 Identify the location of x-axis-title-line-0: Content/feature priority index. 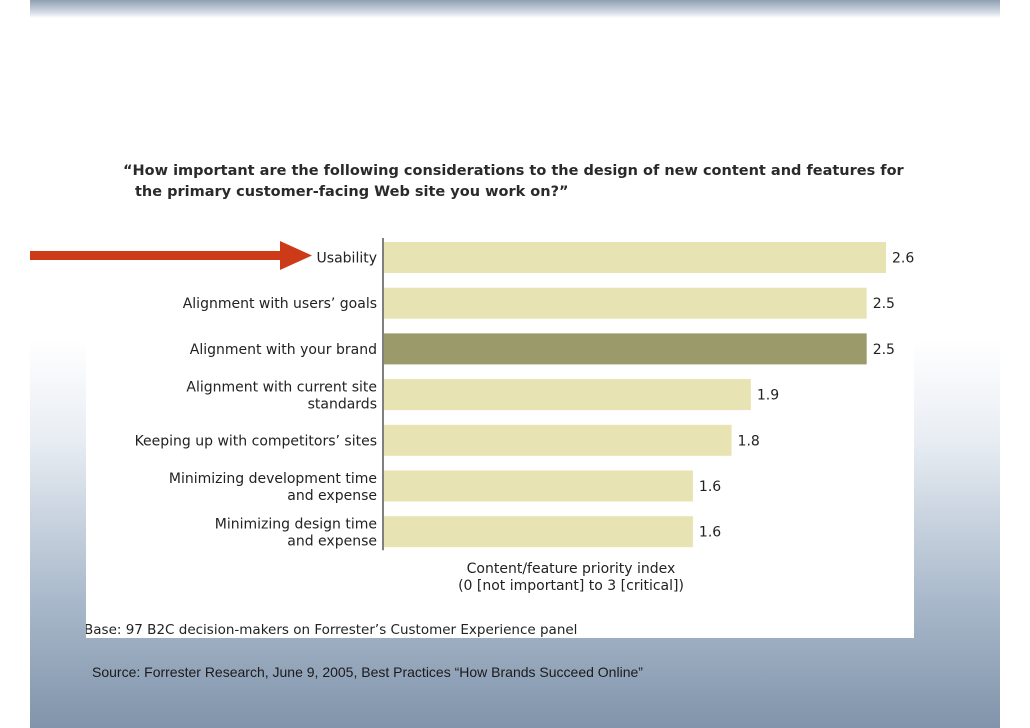
(571, 569).